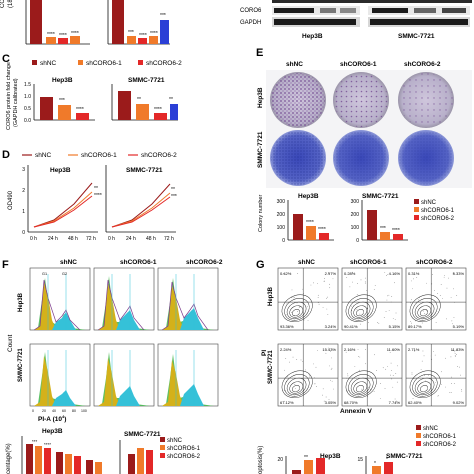  Describe the element at coordinates (387, 460) in the screenshot. I see `panel-g-bottom-star-2: *` at that location.